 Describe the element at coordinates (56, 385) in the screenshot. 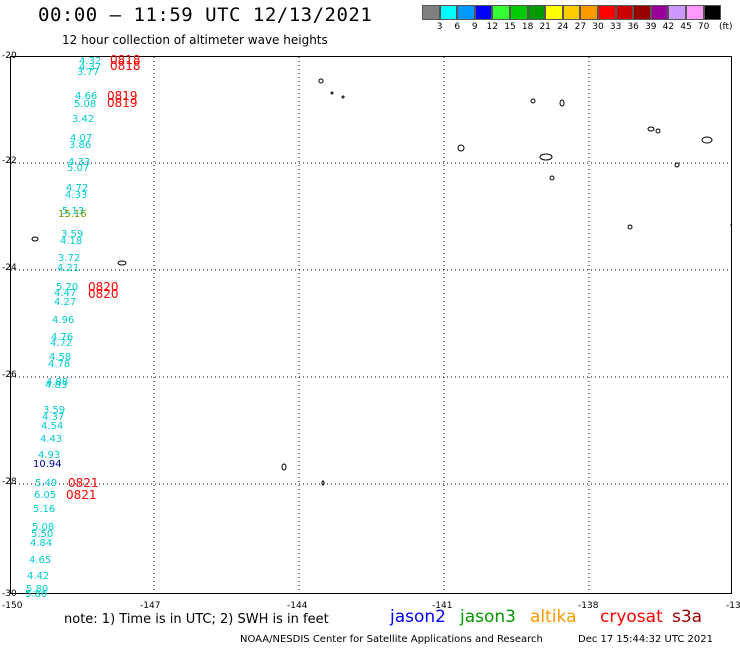

I see `wave-height-label: 4.83` at that location.